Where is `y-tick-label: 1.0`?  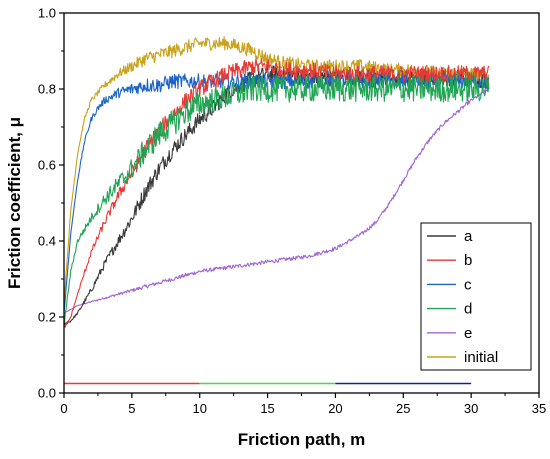 y-tick-label: 1.0 is located at coordinates (47, 13).